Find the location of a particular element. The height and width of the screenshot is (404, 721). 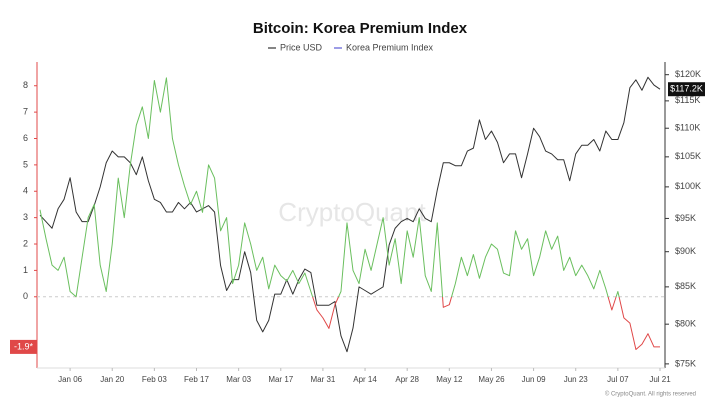

watermark: CryptoQuant is located at coordinates (352, 212).